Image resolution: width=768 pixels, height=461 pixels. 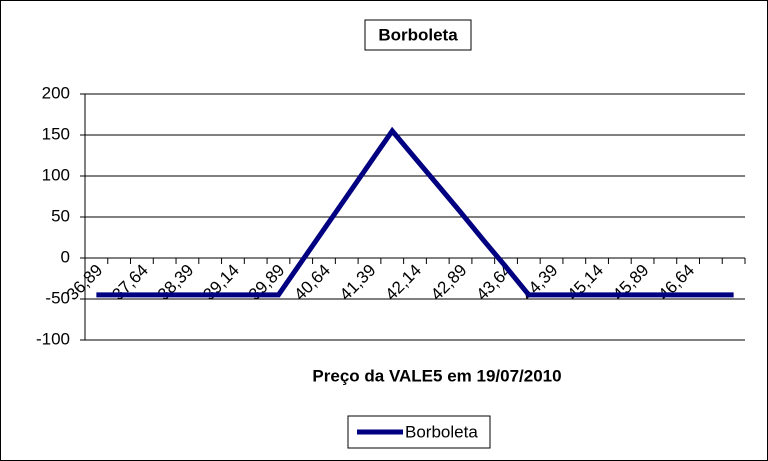 I want to click on y-tick-label: -100, so click(x=53, y=338).